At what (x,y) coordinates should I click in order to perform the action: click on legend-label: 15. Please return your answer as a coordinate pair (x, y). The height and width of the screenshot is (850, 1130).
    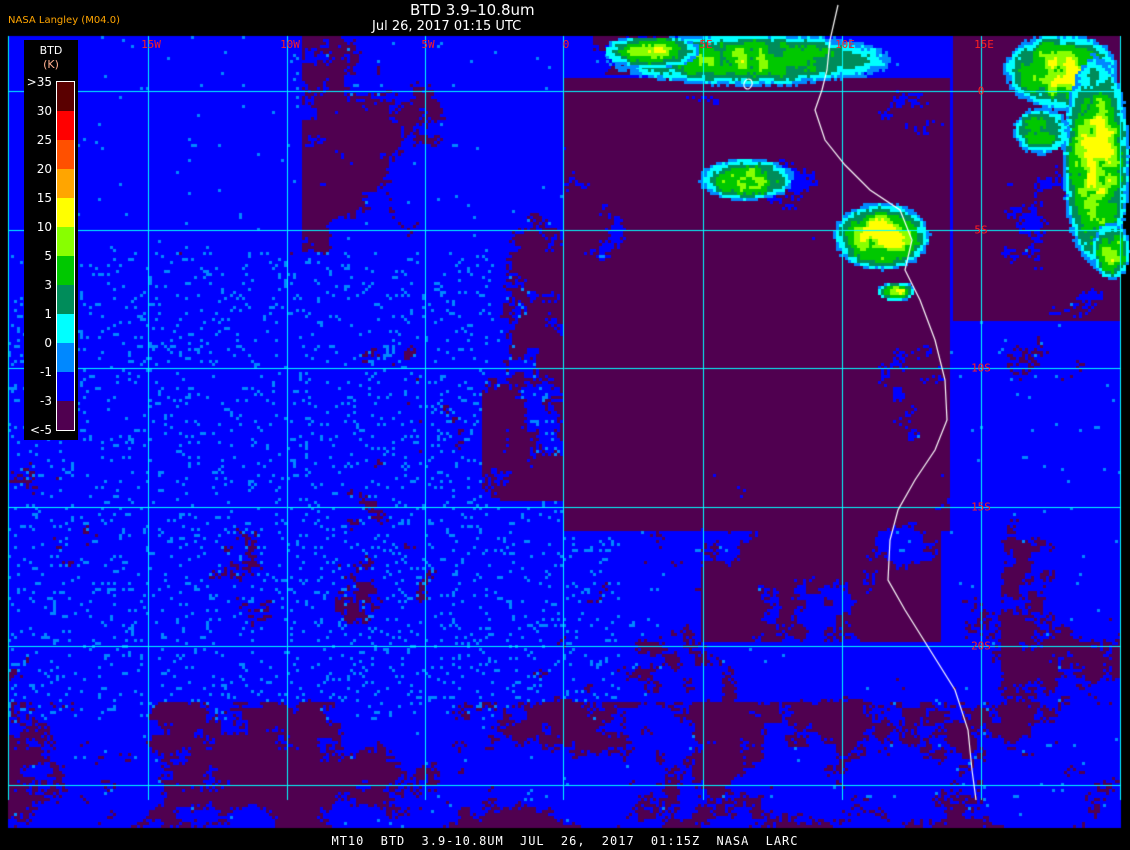
    Looking at the image, I should click on (44, 198).